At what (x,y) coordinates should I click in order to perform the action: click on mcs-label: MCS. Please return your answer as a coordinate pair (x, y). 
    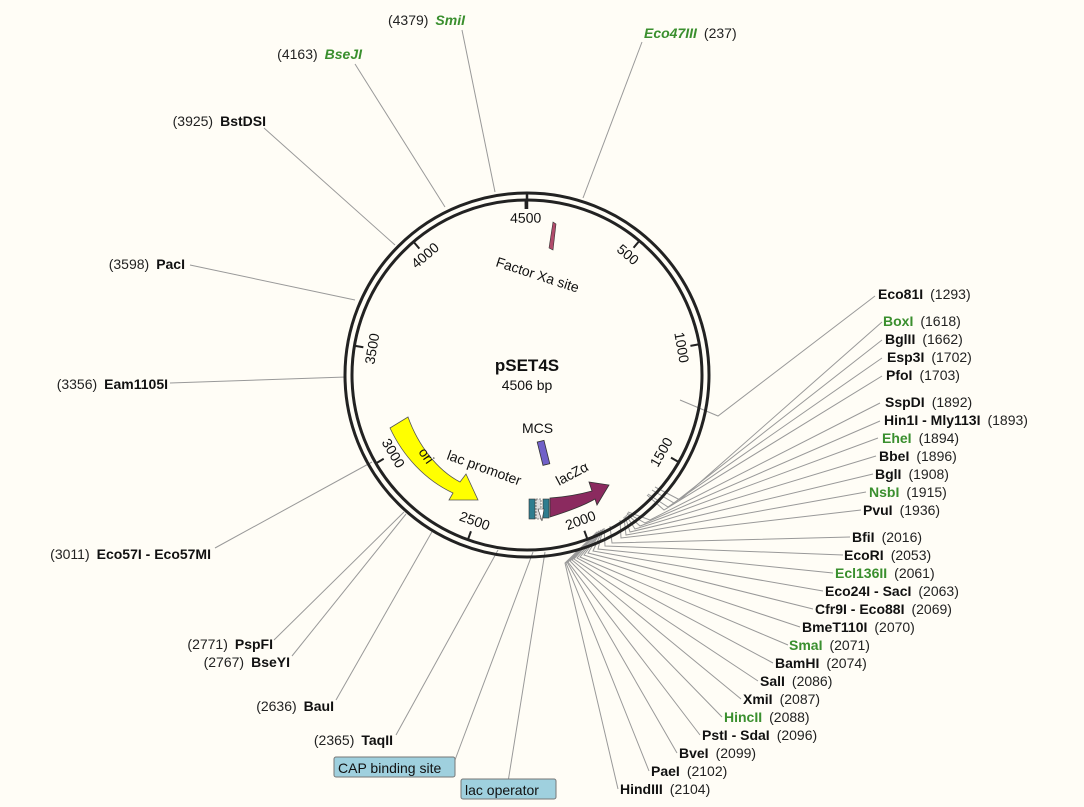
    Looking at the image, I should click on (537, 428).